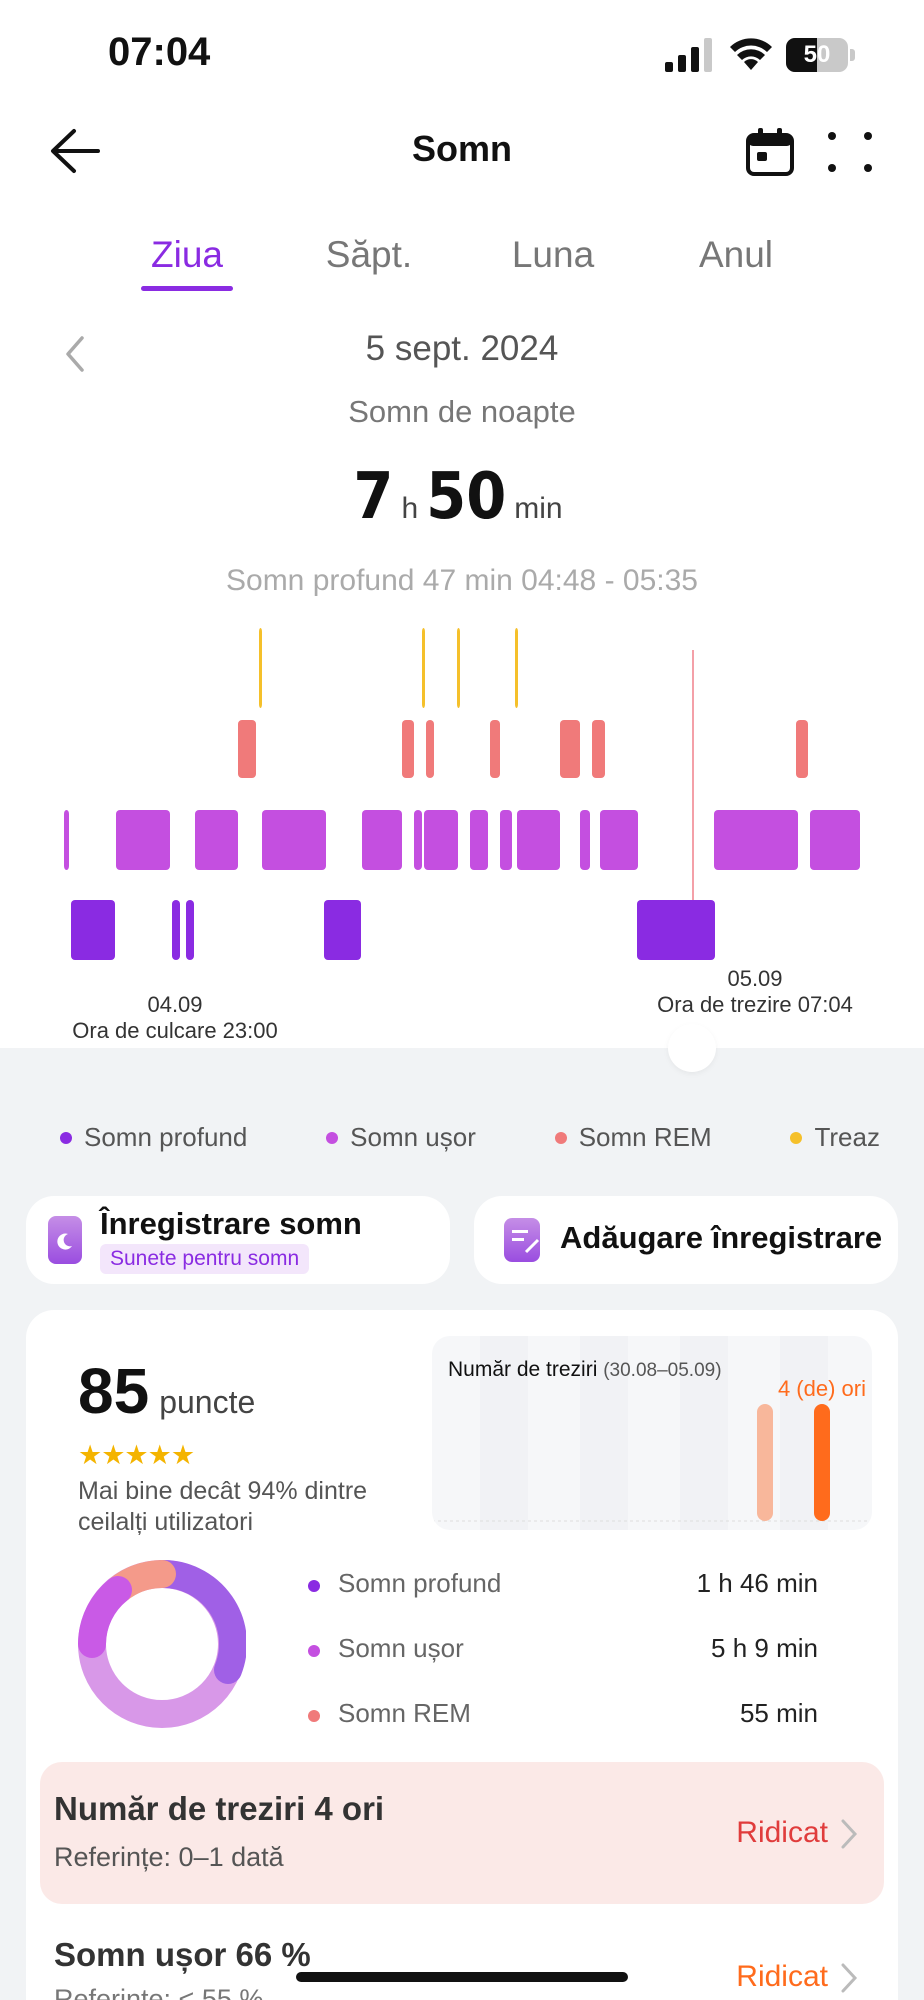  I want to click on bedtime-label: 04.09 Ora de culcare 23:00, so click(175, 1018).